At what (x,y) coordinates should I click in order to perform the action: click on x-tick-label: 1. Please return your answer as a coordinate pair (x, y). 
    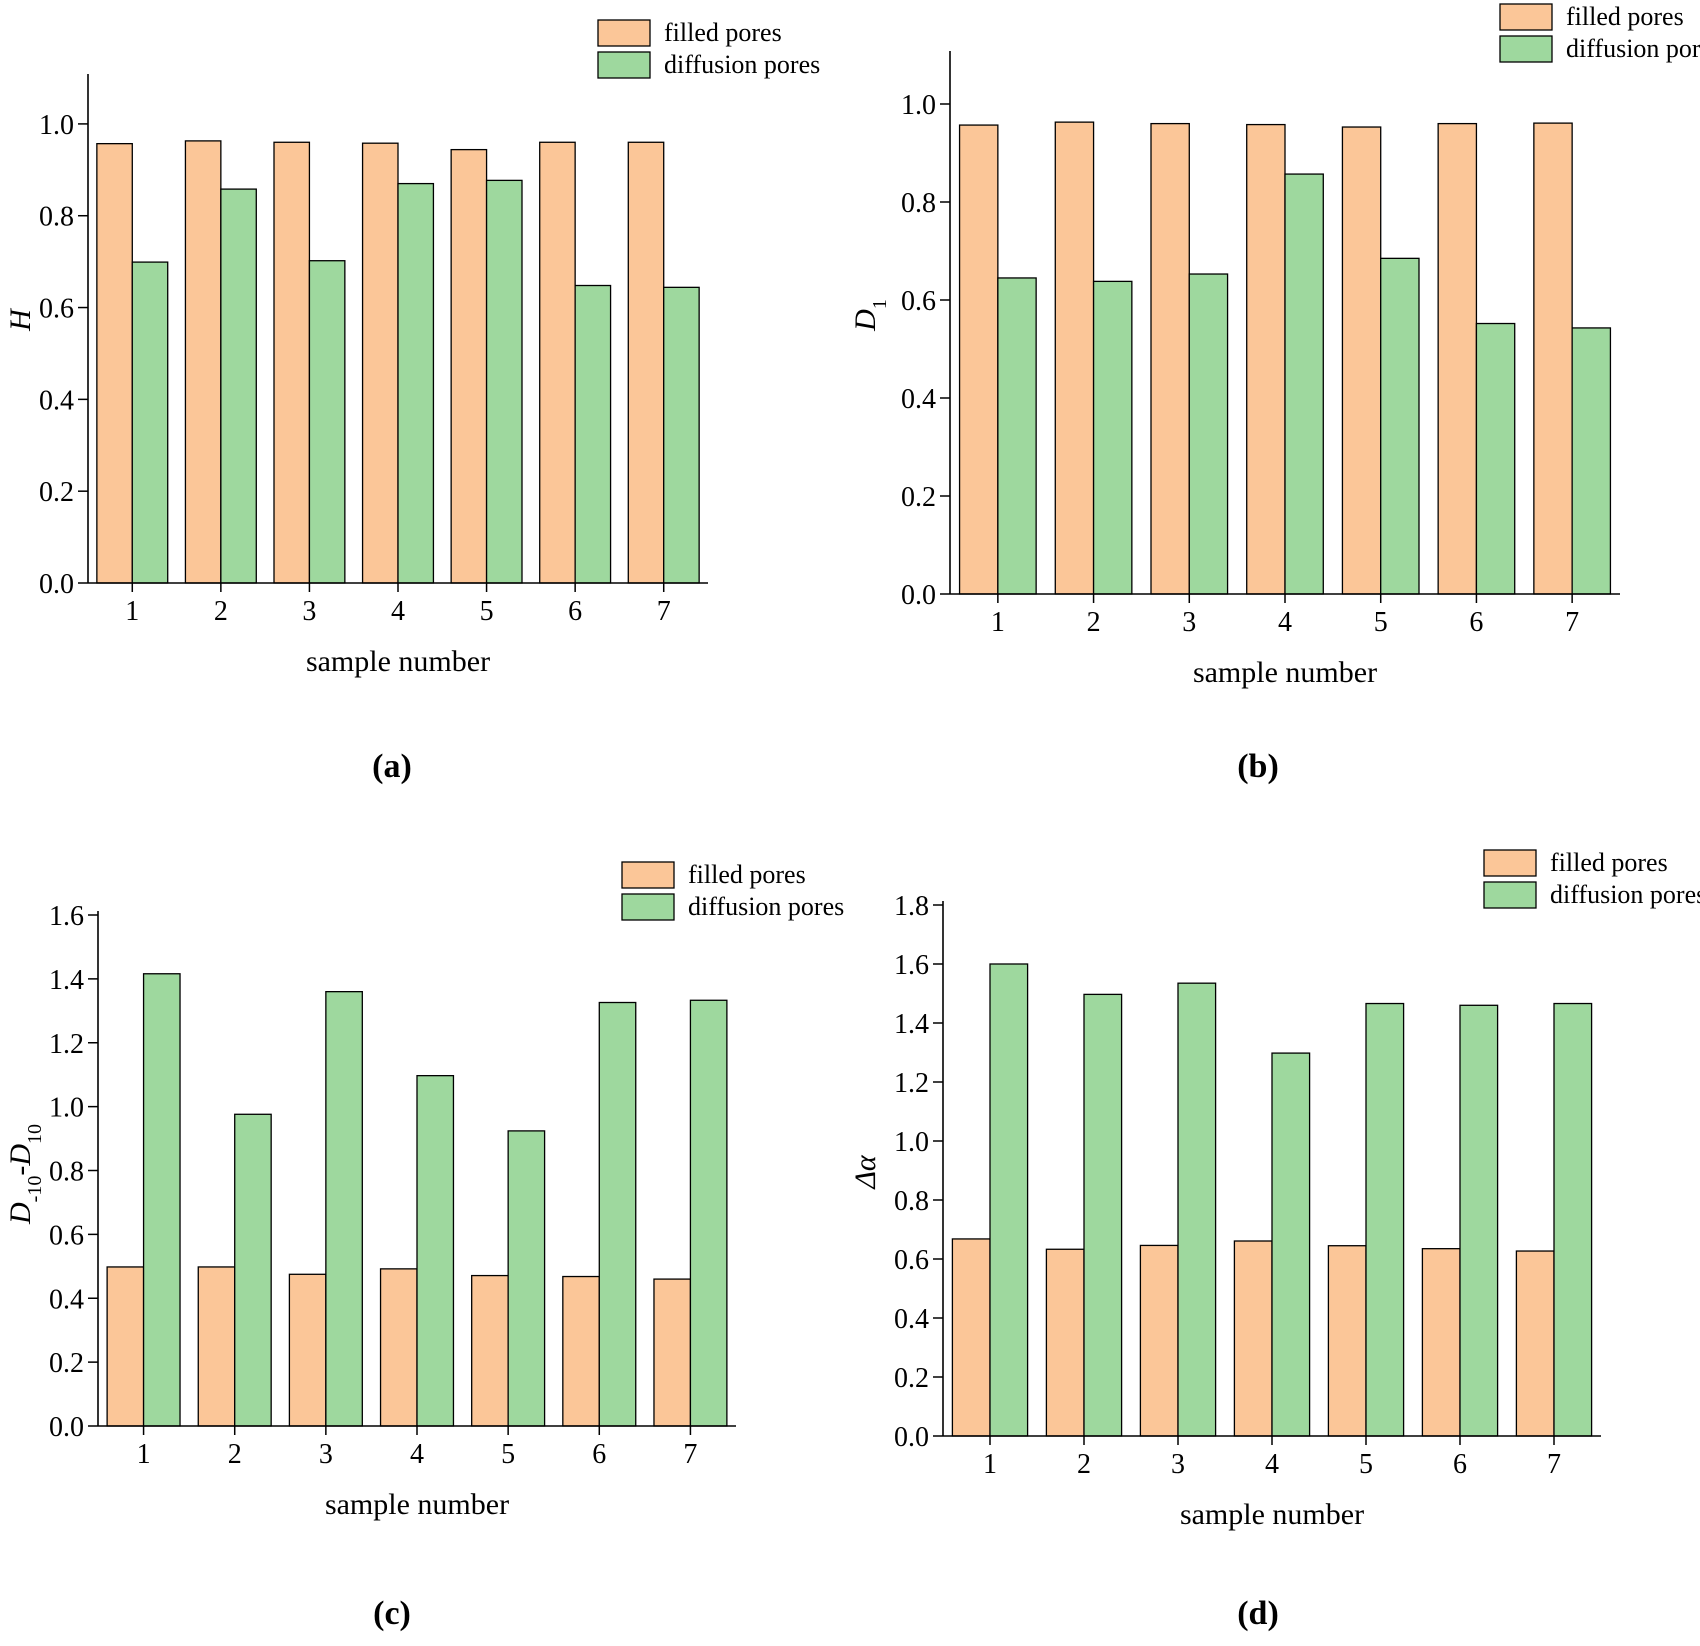
    Looking at the image, I should click on (990, 1464).